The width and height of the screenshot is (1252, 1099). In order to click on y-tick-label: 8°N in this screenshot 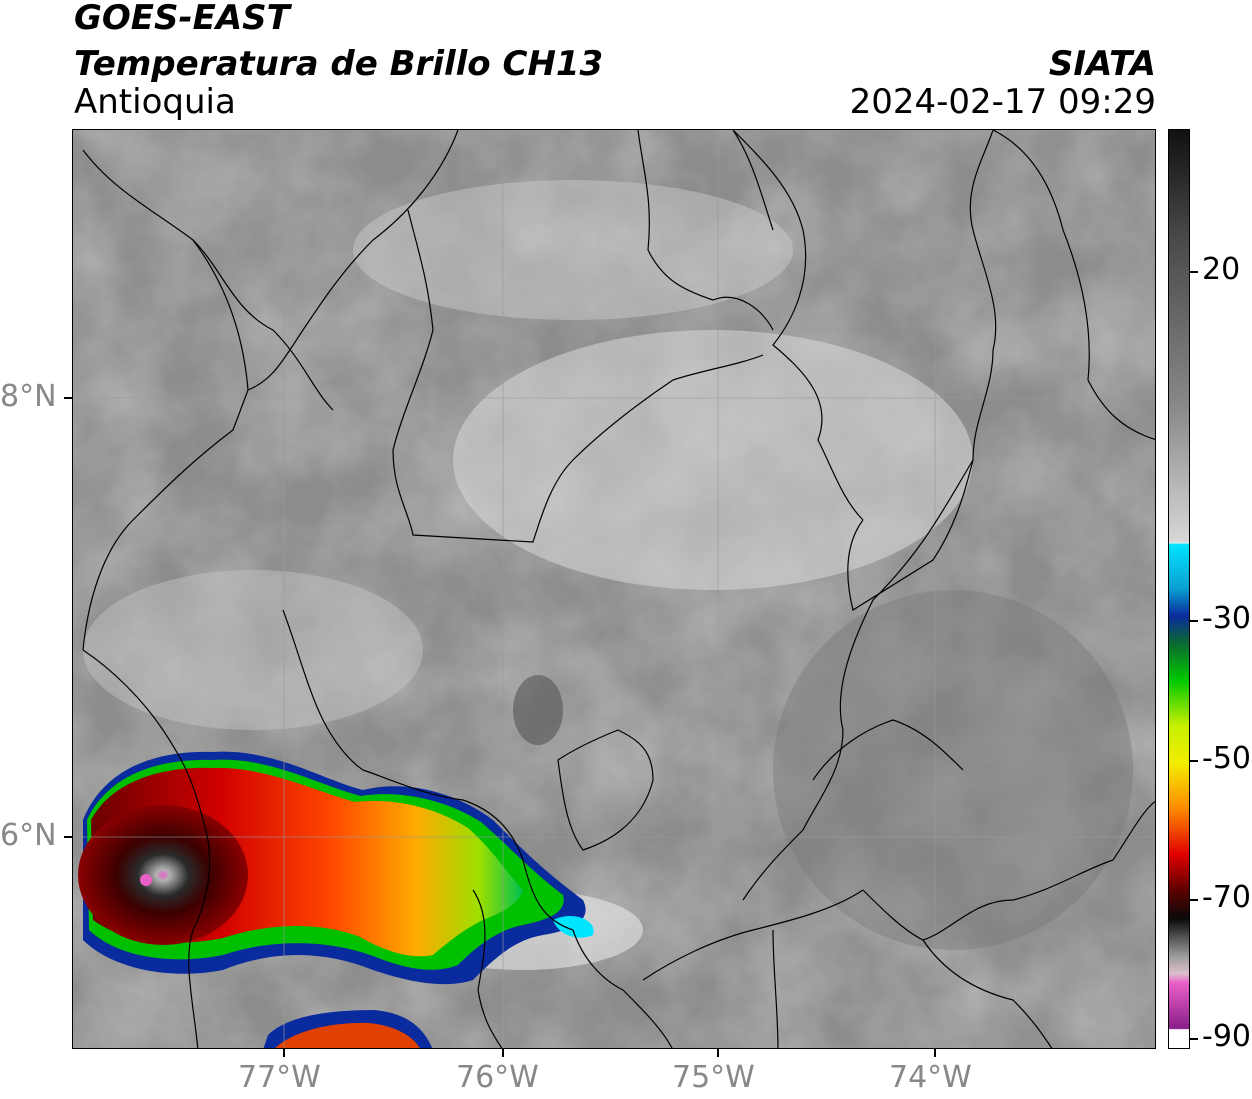, I will do `click(28, 396)`.